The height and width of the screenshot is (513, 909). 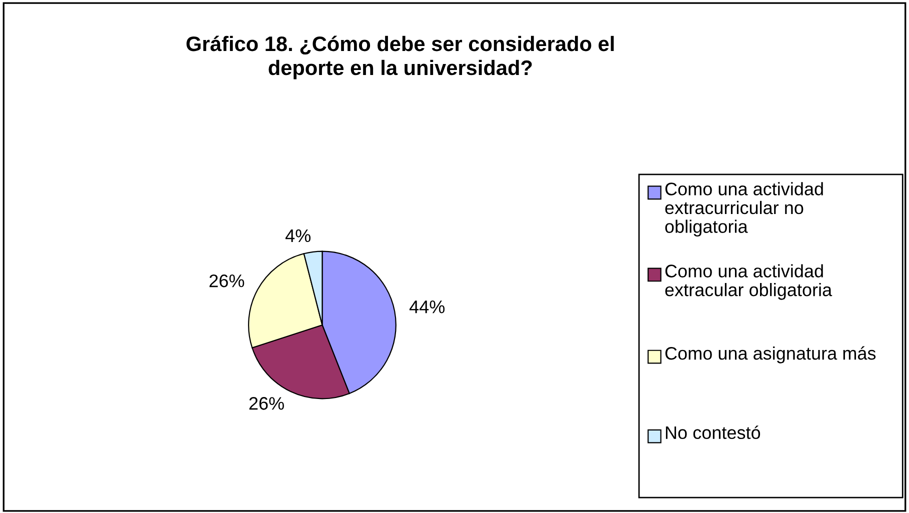 What do you see at coordinates (713, 433) in the screenshot?
I see `legend-label: No contestó` at bounding box center [713, 433].